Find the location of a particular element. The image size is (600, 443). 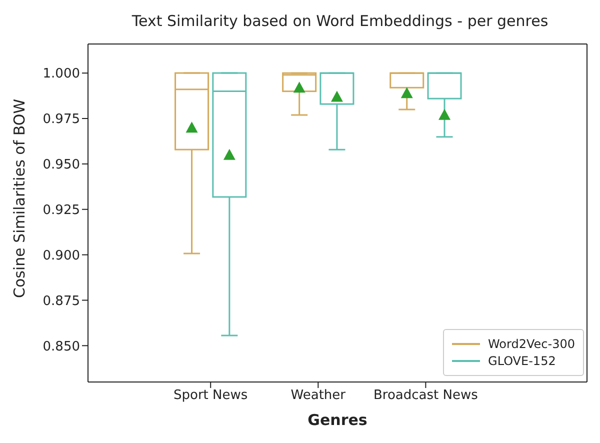

chart-title: Text Similarity based on Word Embeddings - per genres is located at coordinates (340, 21).